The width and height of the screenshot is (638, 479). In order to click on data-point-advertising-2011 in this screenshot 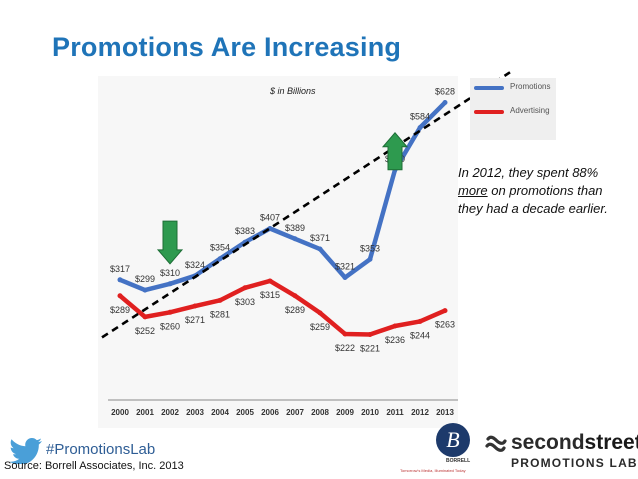, I will do `click(395, 326)`.